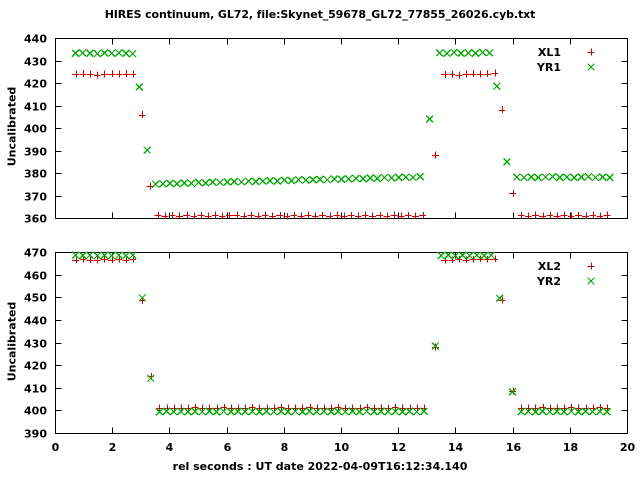 This screenshot has height=480, width=640. I want to click on y-tick-label-top-410: 410, so click(35, 107).